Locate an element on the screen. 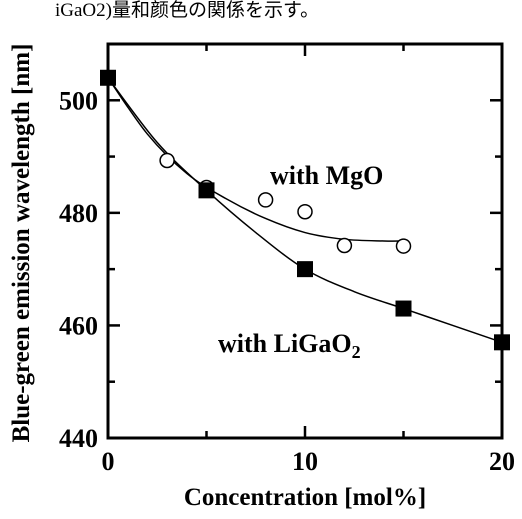  series-label-with-mgo: with MgO is located at coordinates (326, 175).